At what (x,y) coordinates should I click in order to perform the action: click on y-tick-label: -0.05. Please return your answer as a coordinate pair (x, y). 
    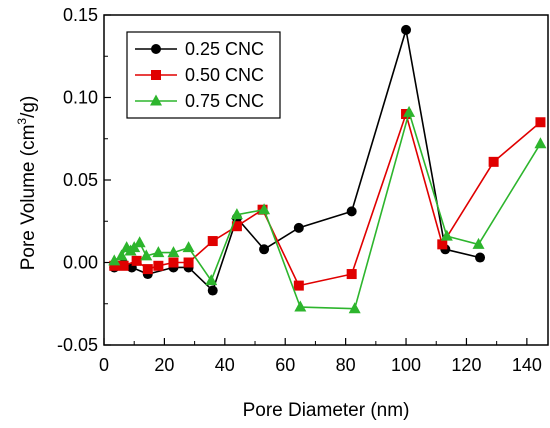
    Looking at the image, I should click on (77, 345).